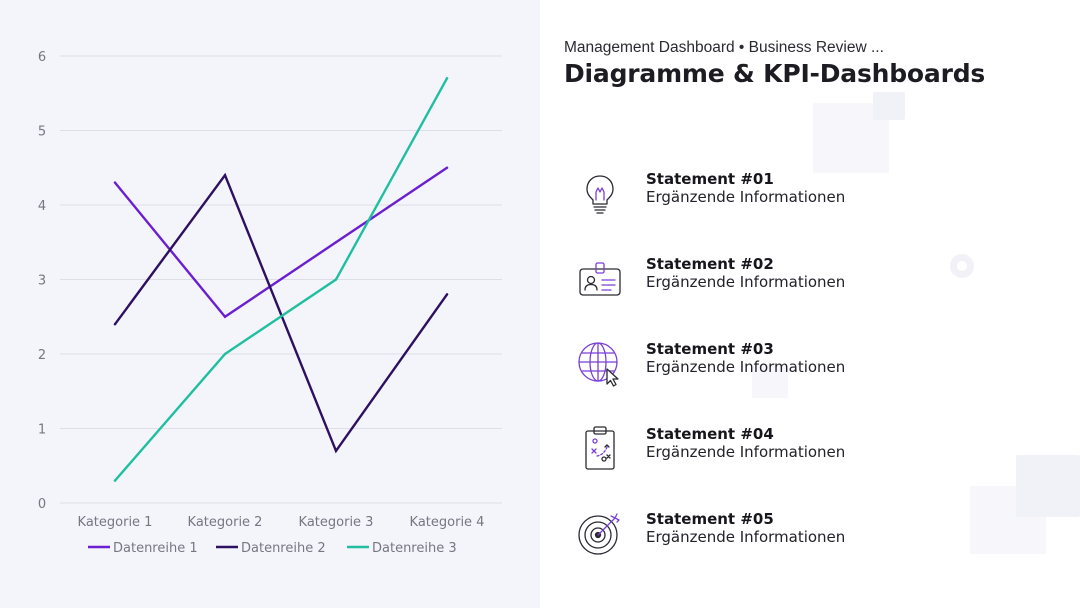 The height and width of the screenshot is (608, 1080). What do you see at coordinates (42, 132) in the screenshot?
I see `y-tick-label: 5` at bounding box center [42, 132].